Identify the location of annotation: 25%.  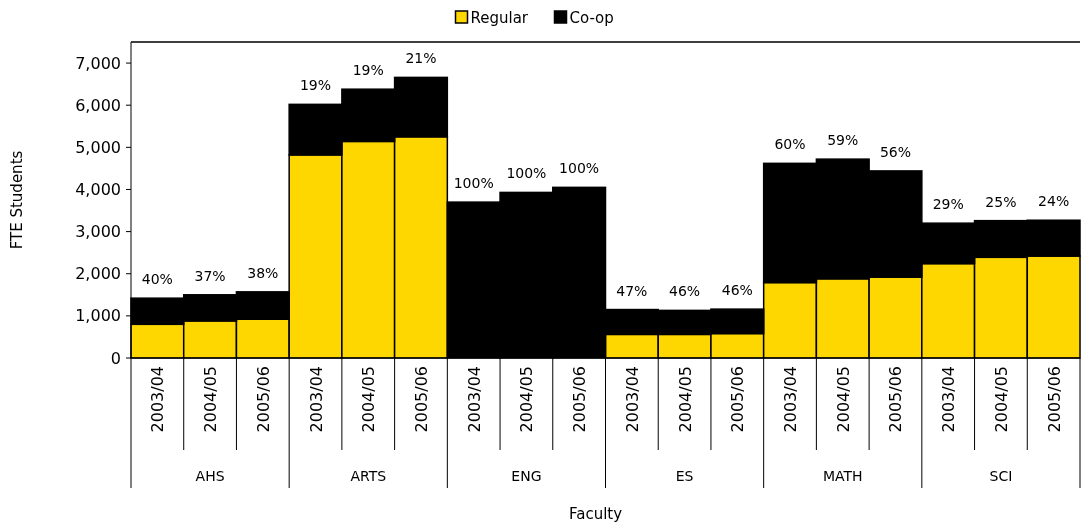
(1001, 201).